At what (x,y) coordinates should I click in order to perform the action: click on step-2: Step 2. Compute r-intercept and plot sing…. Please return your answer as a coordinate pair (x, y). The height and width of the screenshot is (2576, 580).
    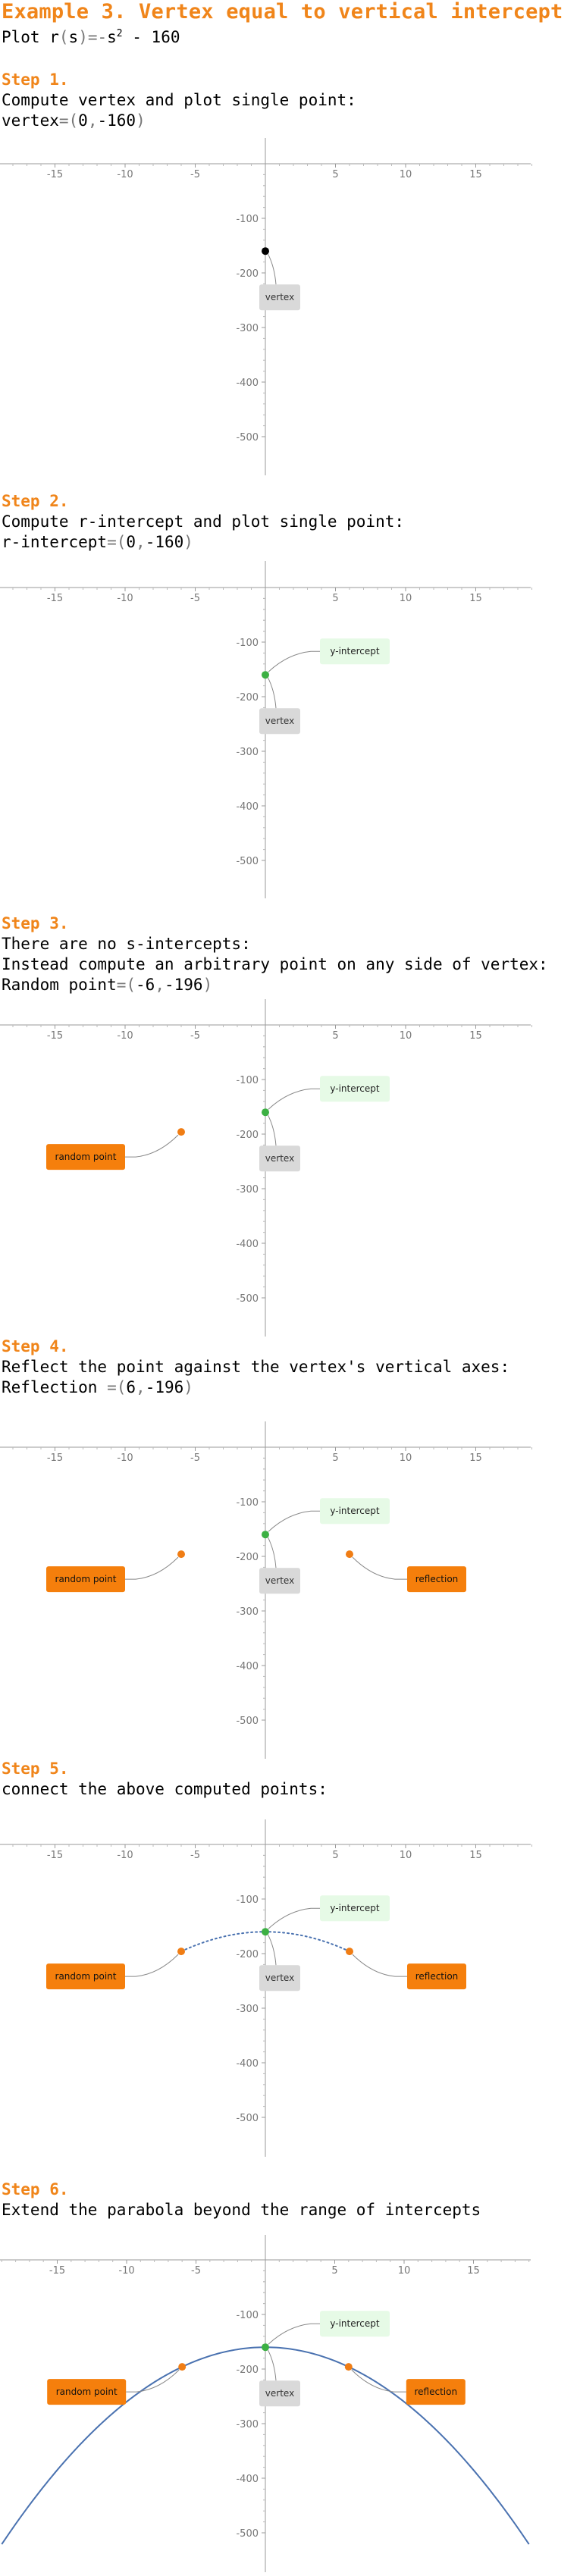
    Looking at the image, I should click on (290, 522).